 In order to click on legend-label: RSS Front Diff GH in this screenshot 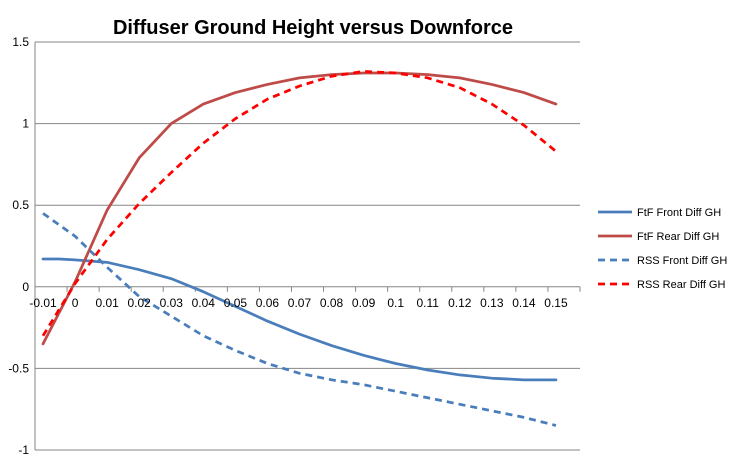, I will do `click(682, 261)`.